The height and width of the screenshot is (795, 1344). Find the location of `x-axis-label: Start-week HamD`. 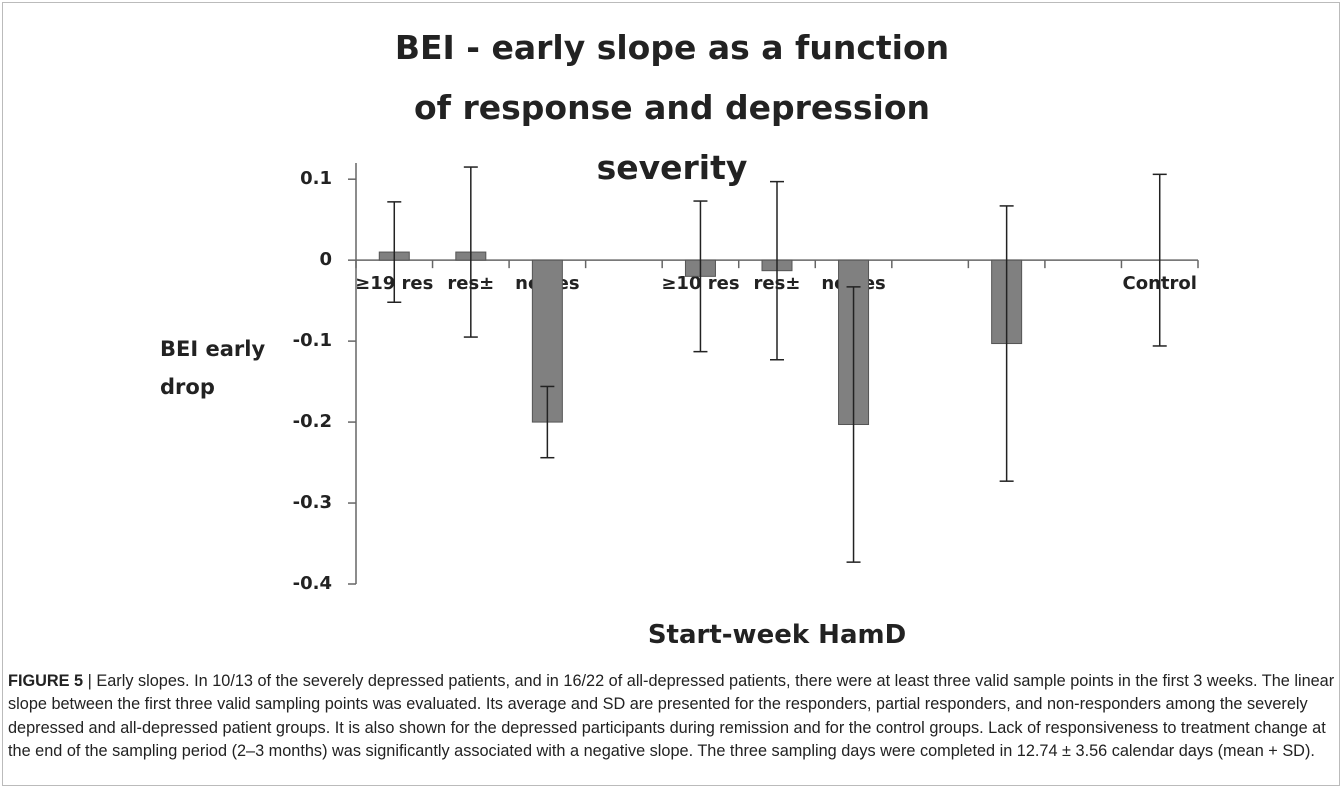

x-axis-label: Start-week HamD is located at coordinates (777, 635).